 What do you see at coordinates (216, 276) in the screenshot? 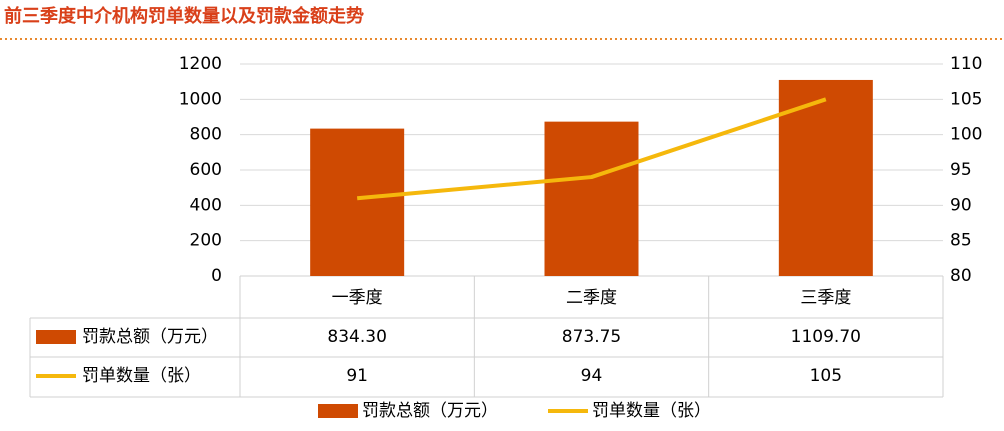
I see `y-tick-label: 0` at bounding box center [216, 276].